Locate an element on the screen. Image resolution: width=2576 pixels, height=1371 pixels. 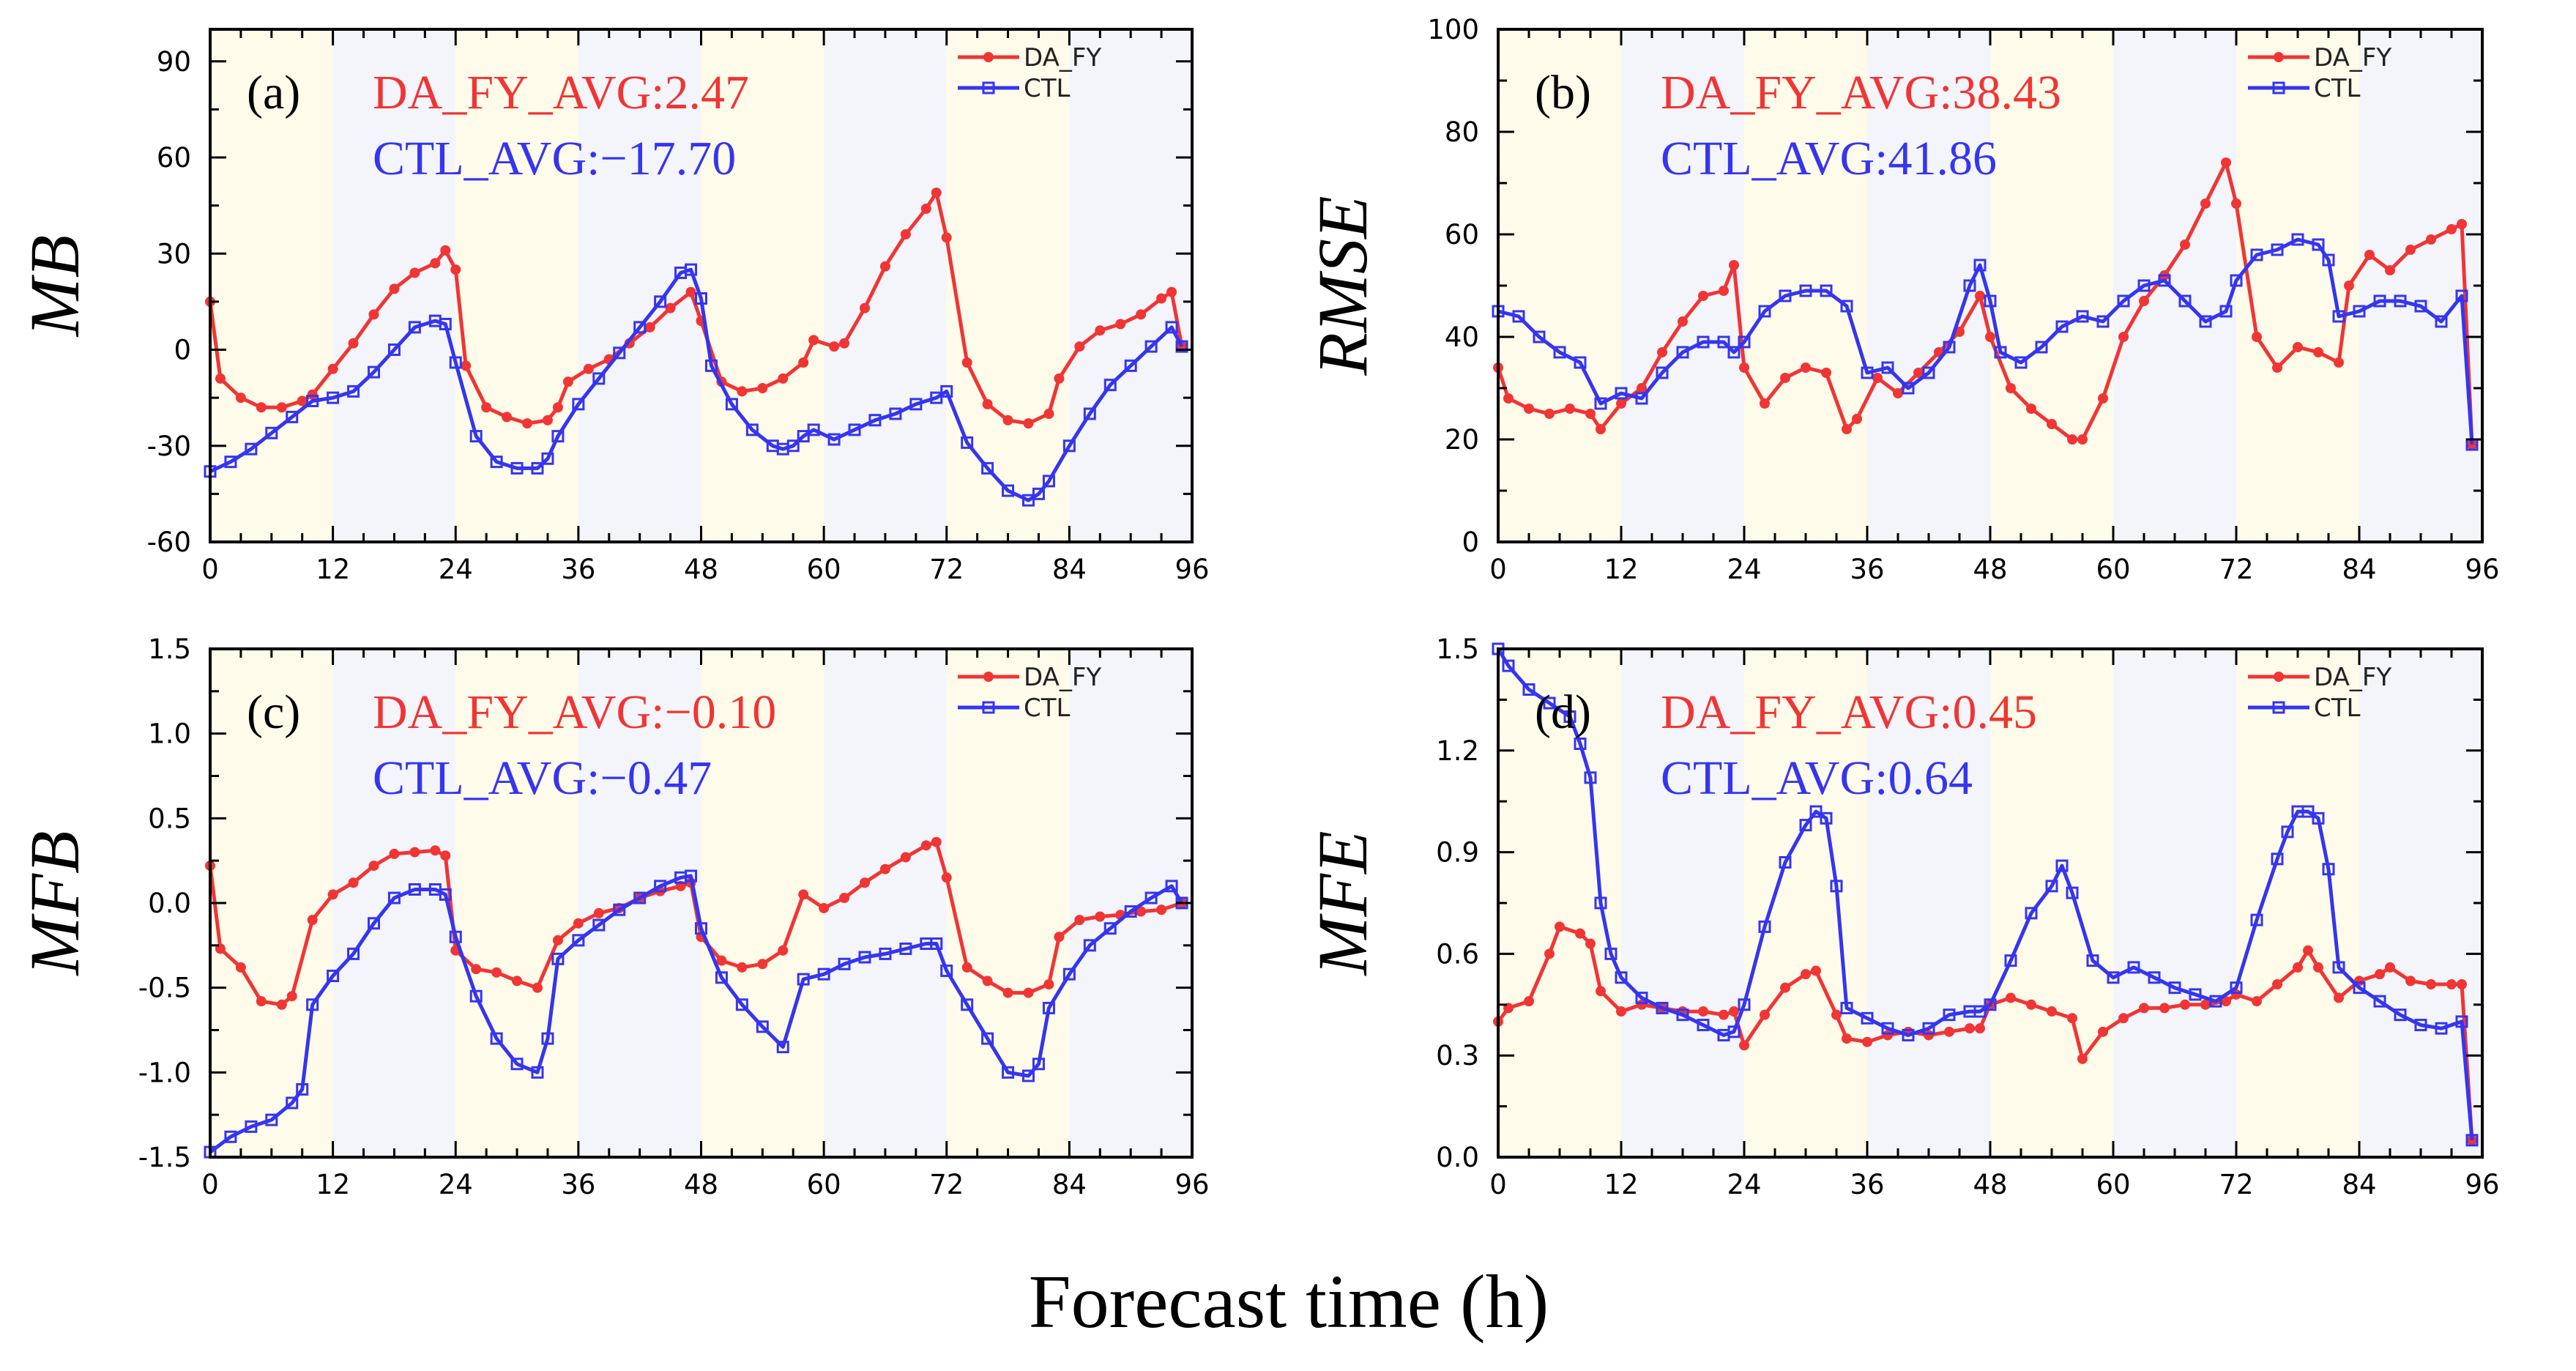
y-tick-label: 90 is located at coordinates (174, 62).